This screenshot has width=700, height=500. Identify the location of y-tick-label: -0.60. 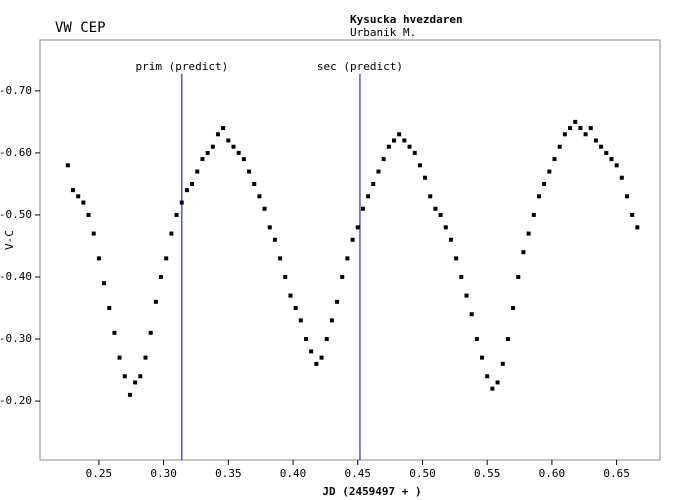
(16, 152).